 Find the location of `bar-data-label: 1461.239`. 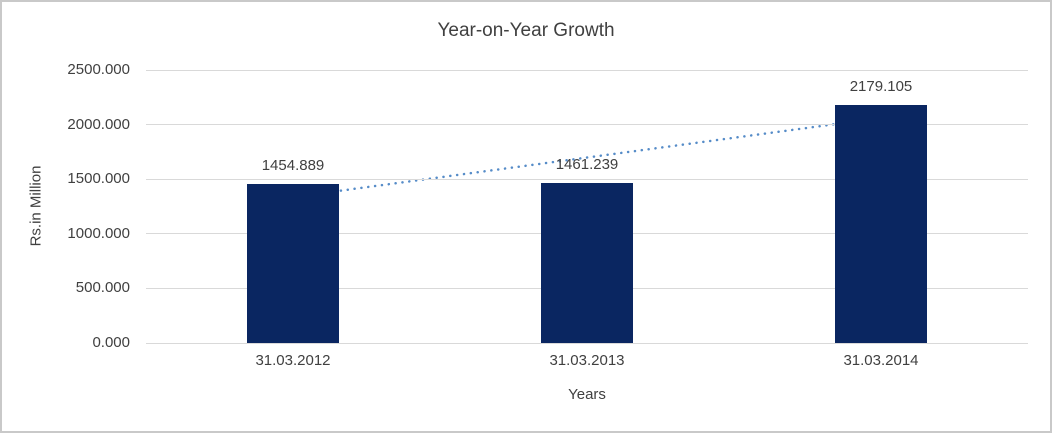

bar-data-label: 1461.239 is located at coordinates (587, 165).